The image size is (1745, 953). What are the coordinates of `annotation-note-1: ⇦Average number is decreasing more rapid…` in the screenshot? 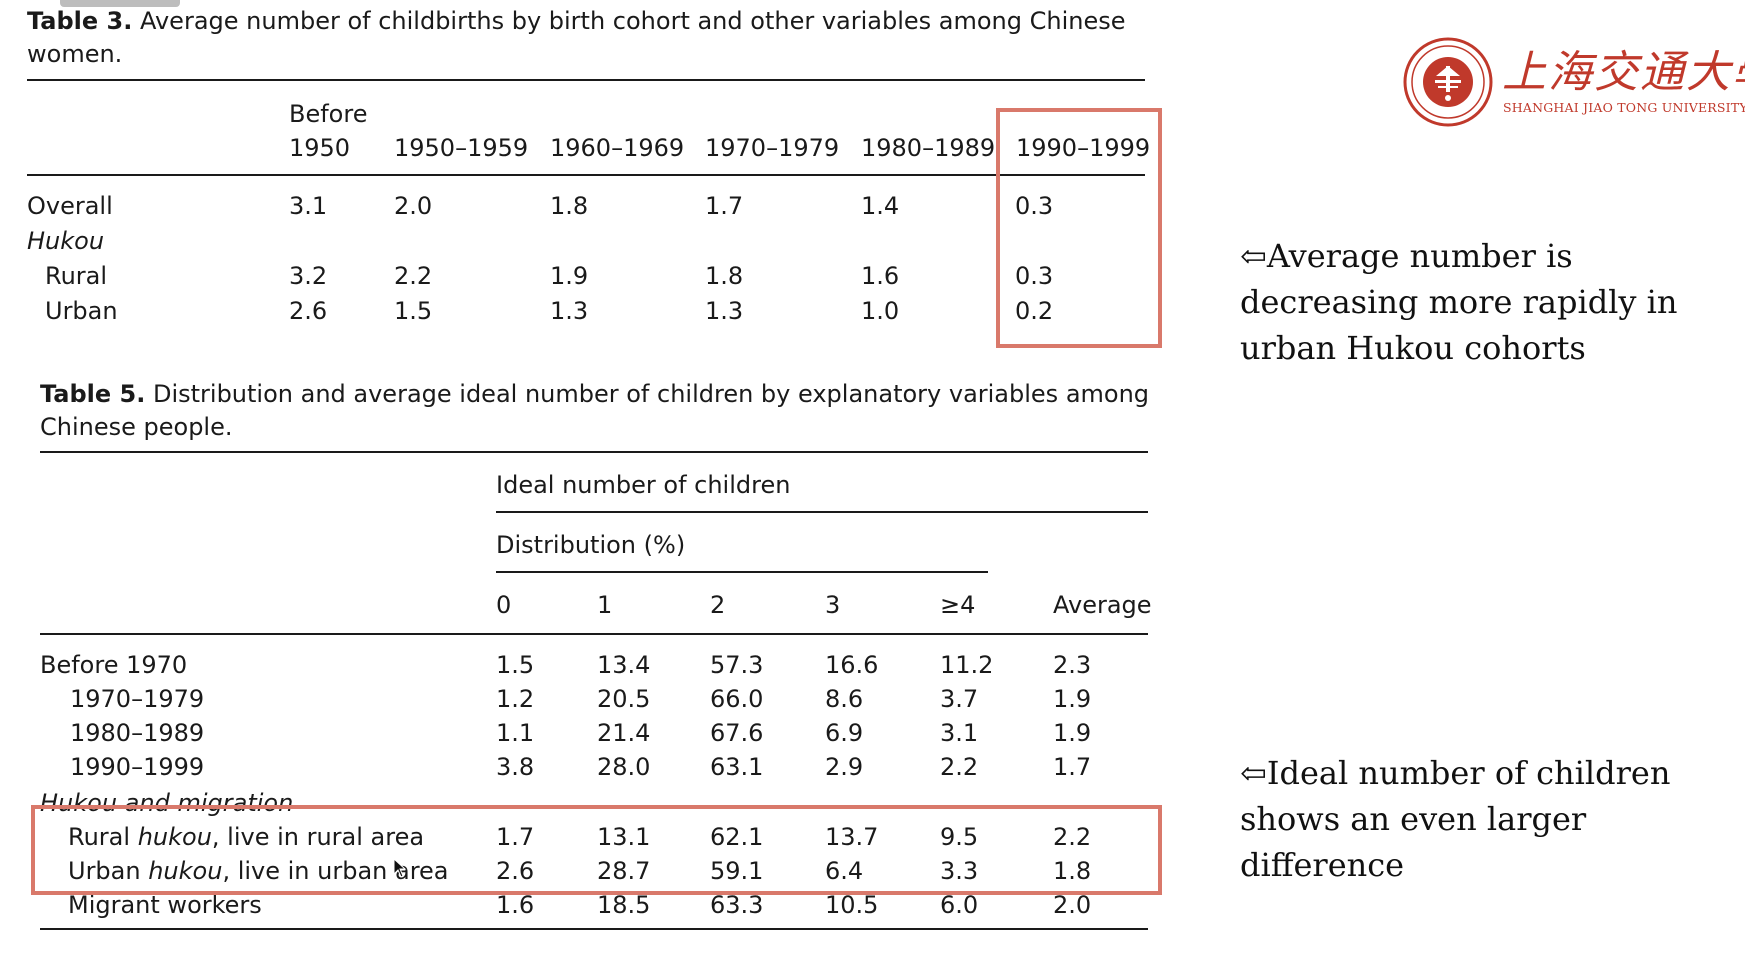 It's located at (1459, 302).